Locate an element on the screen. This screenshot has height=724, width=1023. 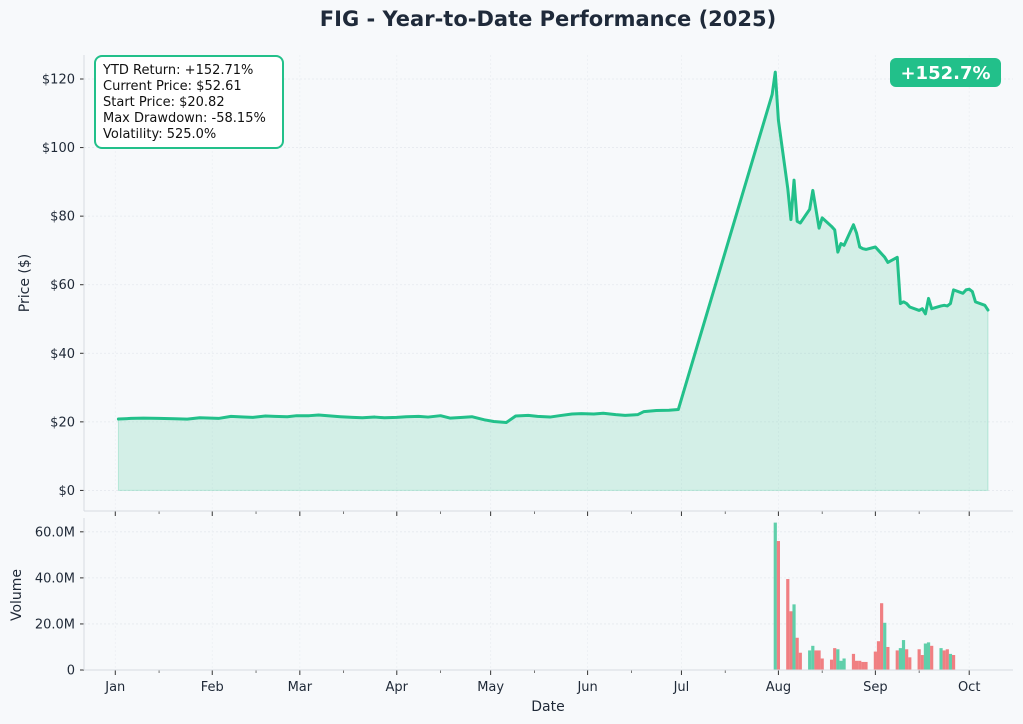
price-y-tick-label: $80 is located at coordinates (62, 217).